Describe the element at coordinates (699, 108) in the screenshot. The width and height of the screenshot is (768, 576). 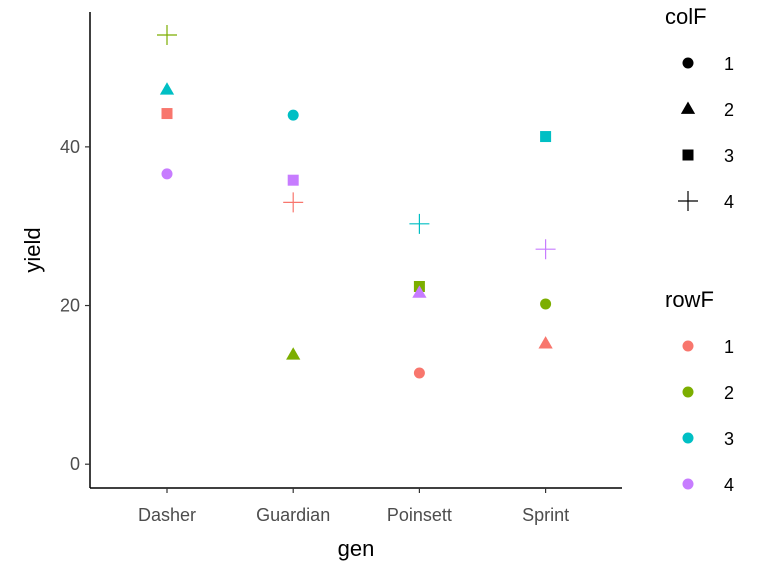
I see `legend-colF: colF 1 2 3 4` at that location.